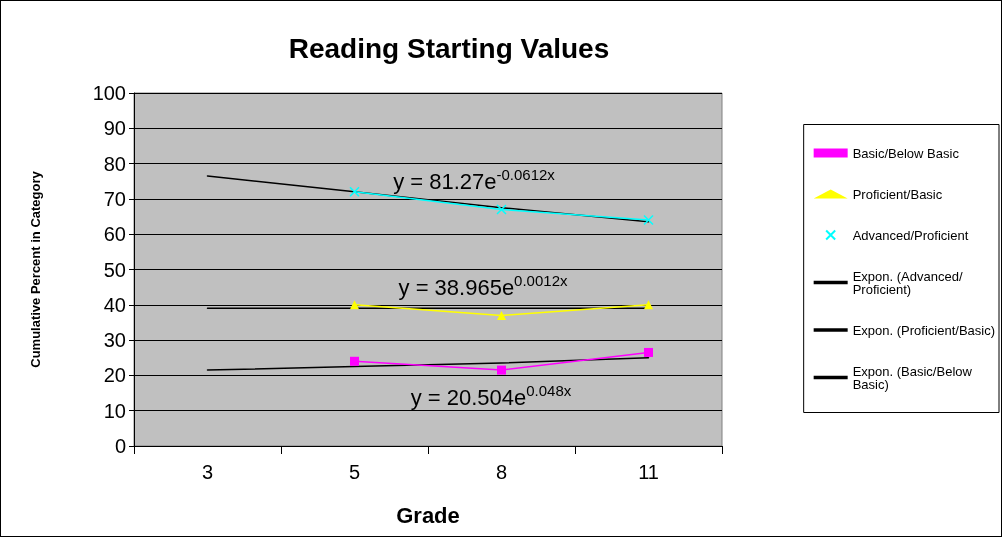 Image resolution: width=1002 pixels, height=537 pixels. I want to click on y-tick-label: 50, so click(114, 269).